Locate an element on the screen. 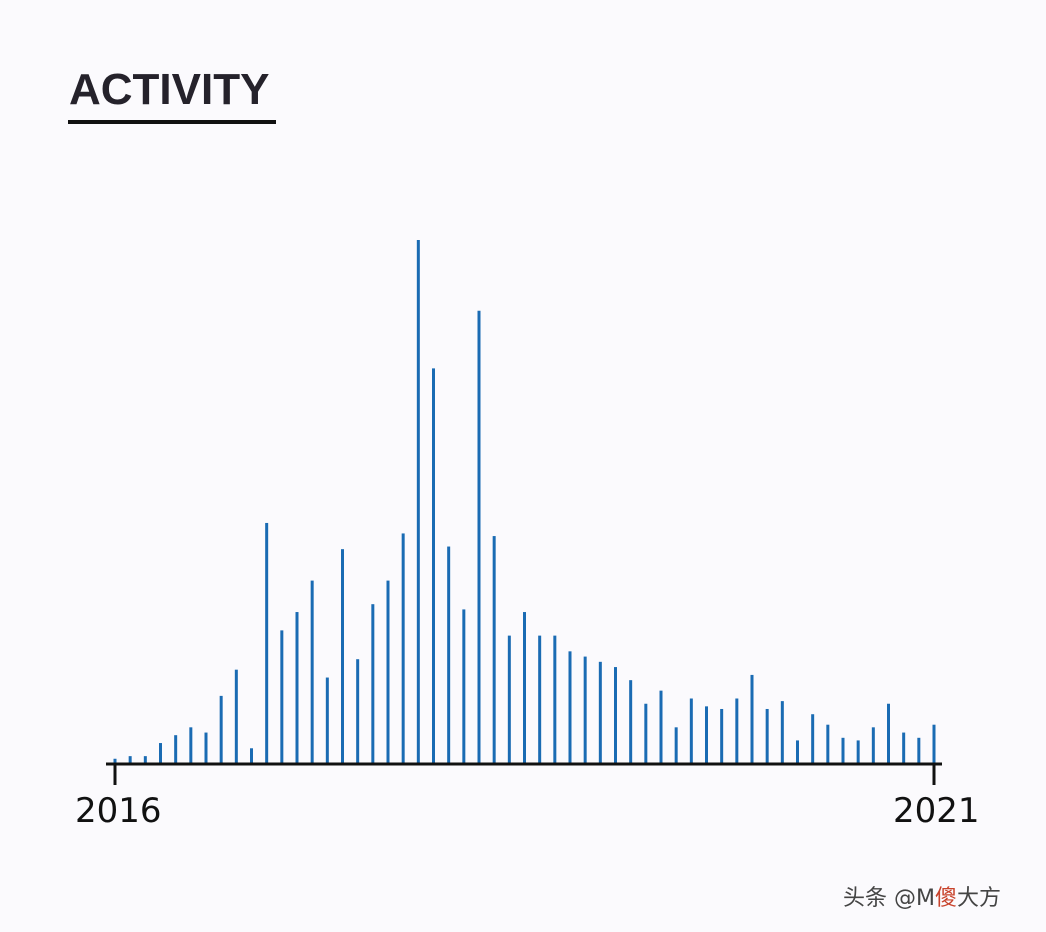 This screenshot has height=932, width=1046. watermark: 头条 @M傻大方 is located at coordinates (922, 896).